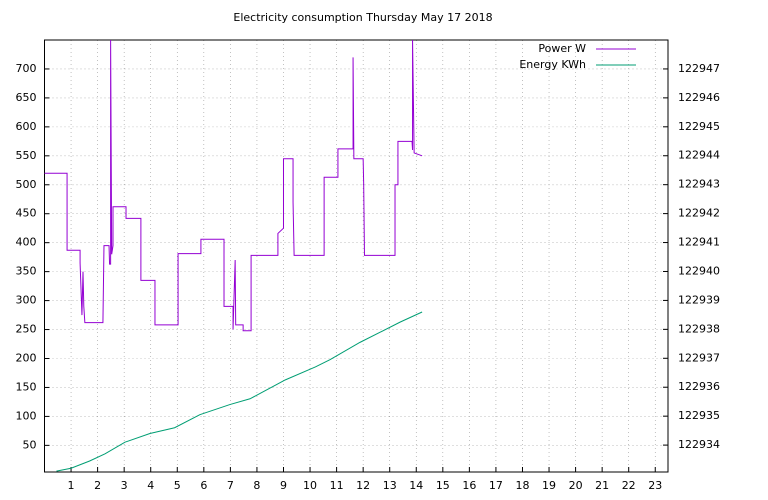  Describe the element at coordinates (549, 485) in the screenshot. I see `x-tick-label: 19` at that location.